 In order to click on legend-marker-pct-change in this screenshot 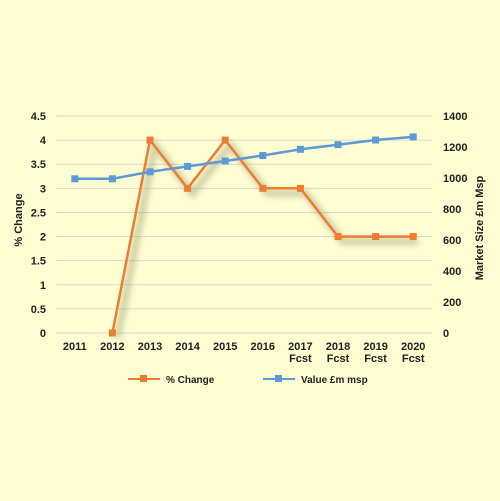, I will do `click(143, 378)`.